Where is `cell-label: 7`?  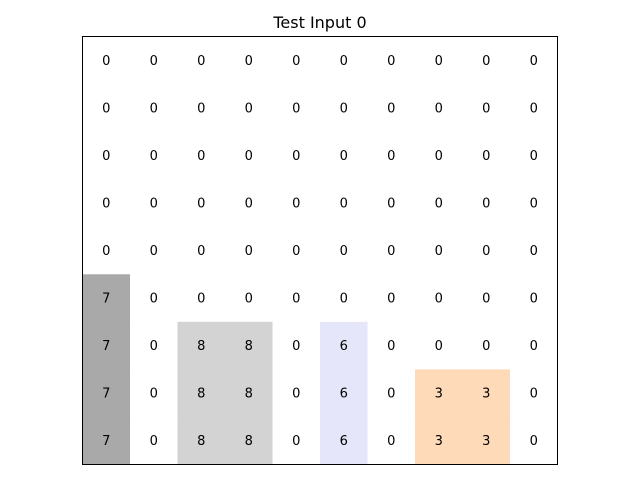 cell-label: 7 is located at coordinates (106, 299).